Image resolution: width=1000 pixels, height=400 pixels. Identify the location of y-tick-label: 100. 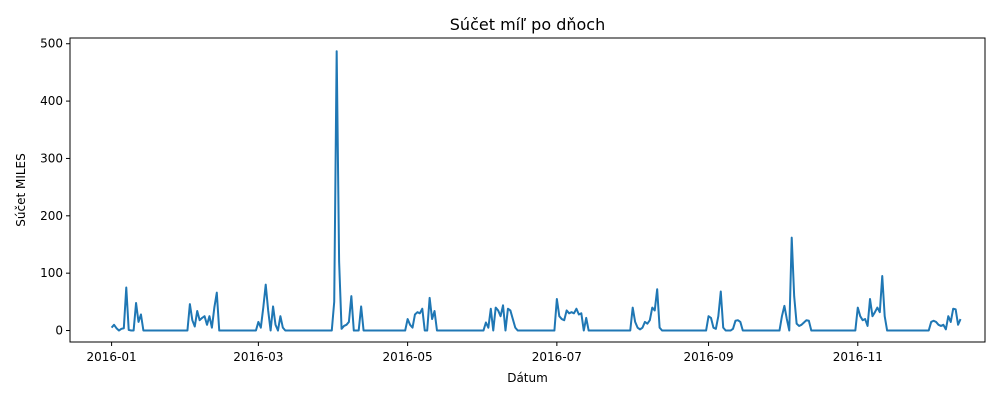
(51, 273).